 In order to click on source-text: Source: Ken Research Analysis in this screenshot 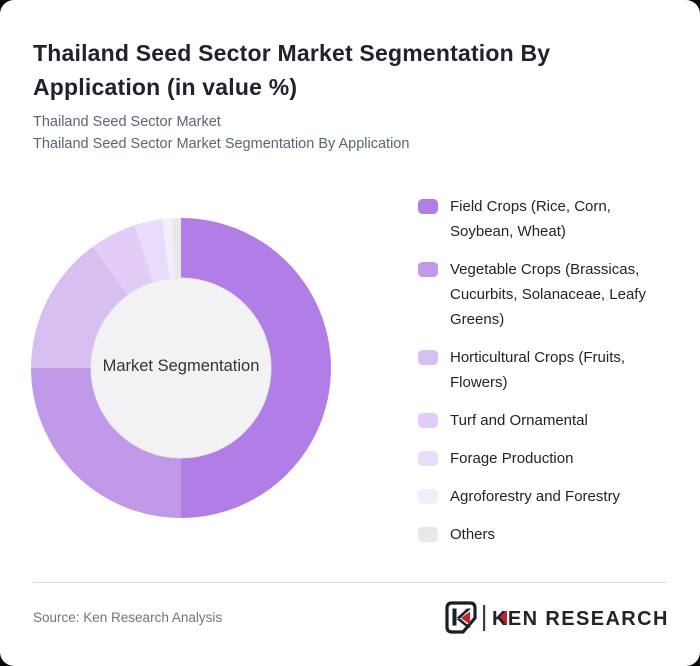, I will do `click(128, 617)`.